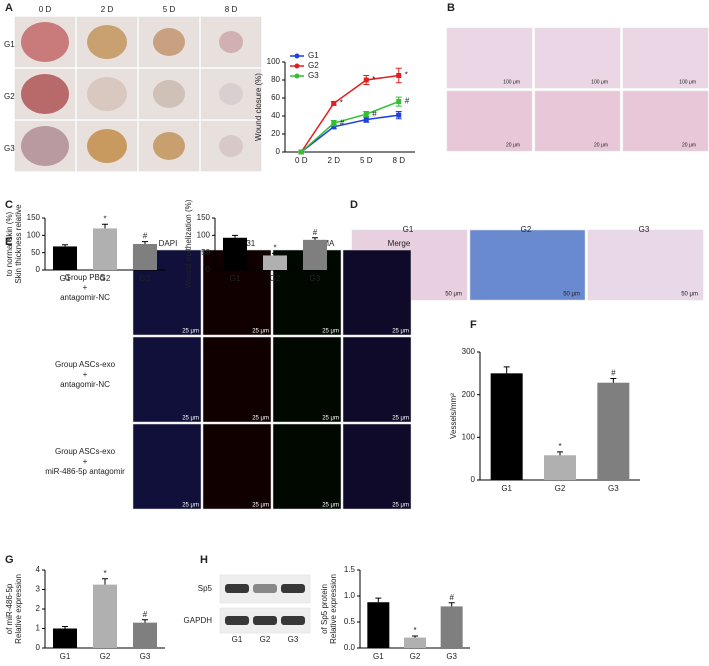  Describe the element at coordinates (275, 133) in the screenshot. I see `y-tick-label: 20` at that location.